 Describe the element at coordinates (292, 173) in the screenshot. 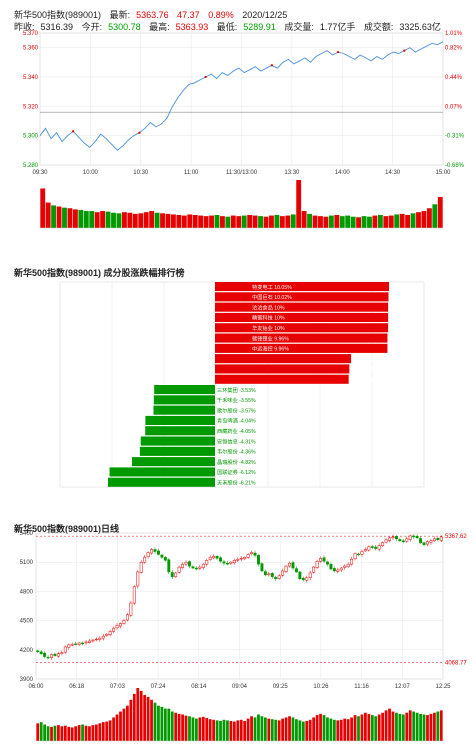

I see `intraday-x-tick-label: 13:30` at that location.